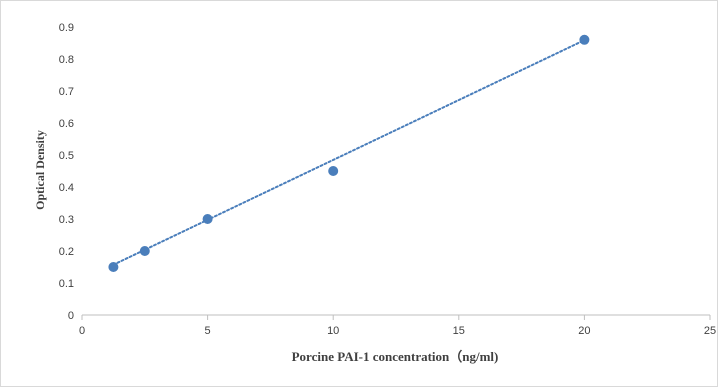 The image size is (718, 387). Describe the element at coordinates (584, 331) in the screenshot. I see `x-tick-label: 20` at that location.